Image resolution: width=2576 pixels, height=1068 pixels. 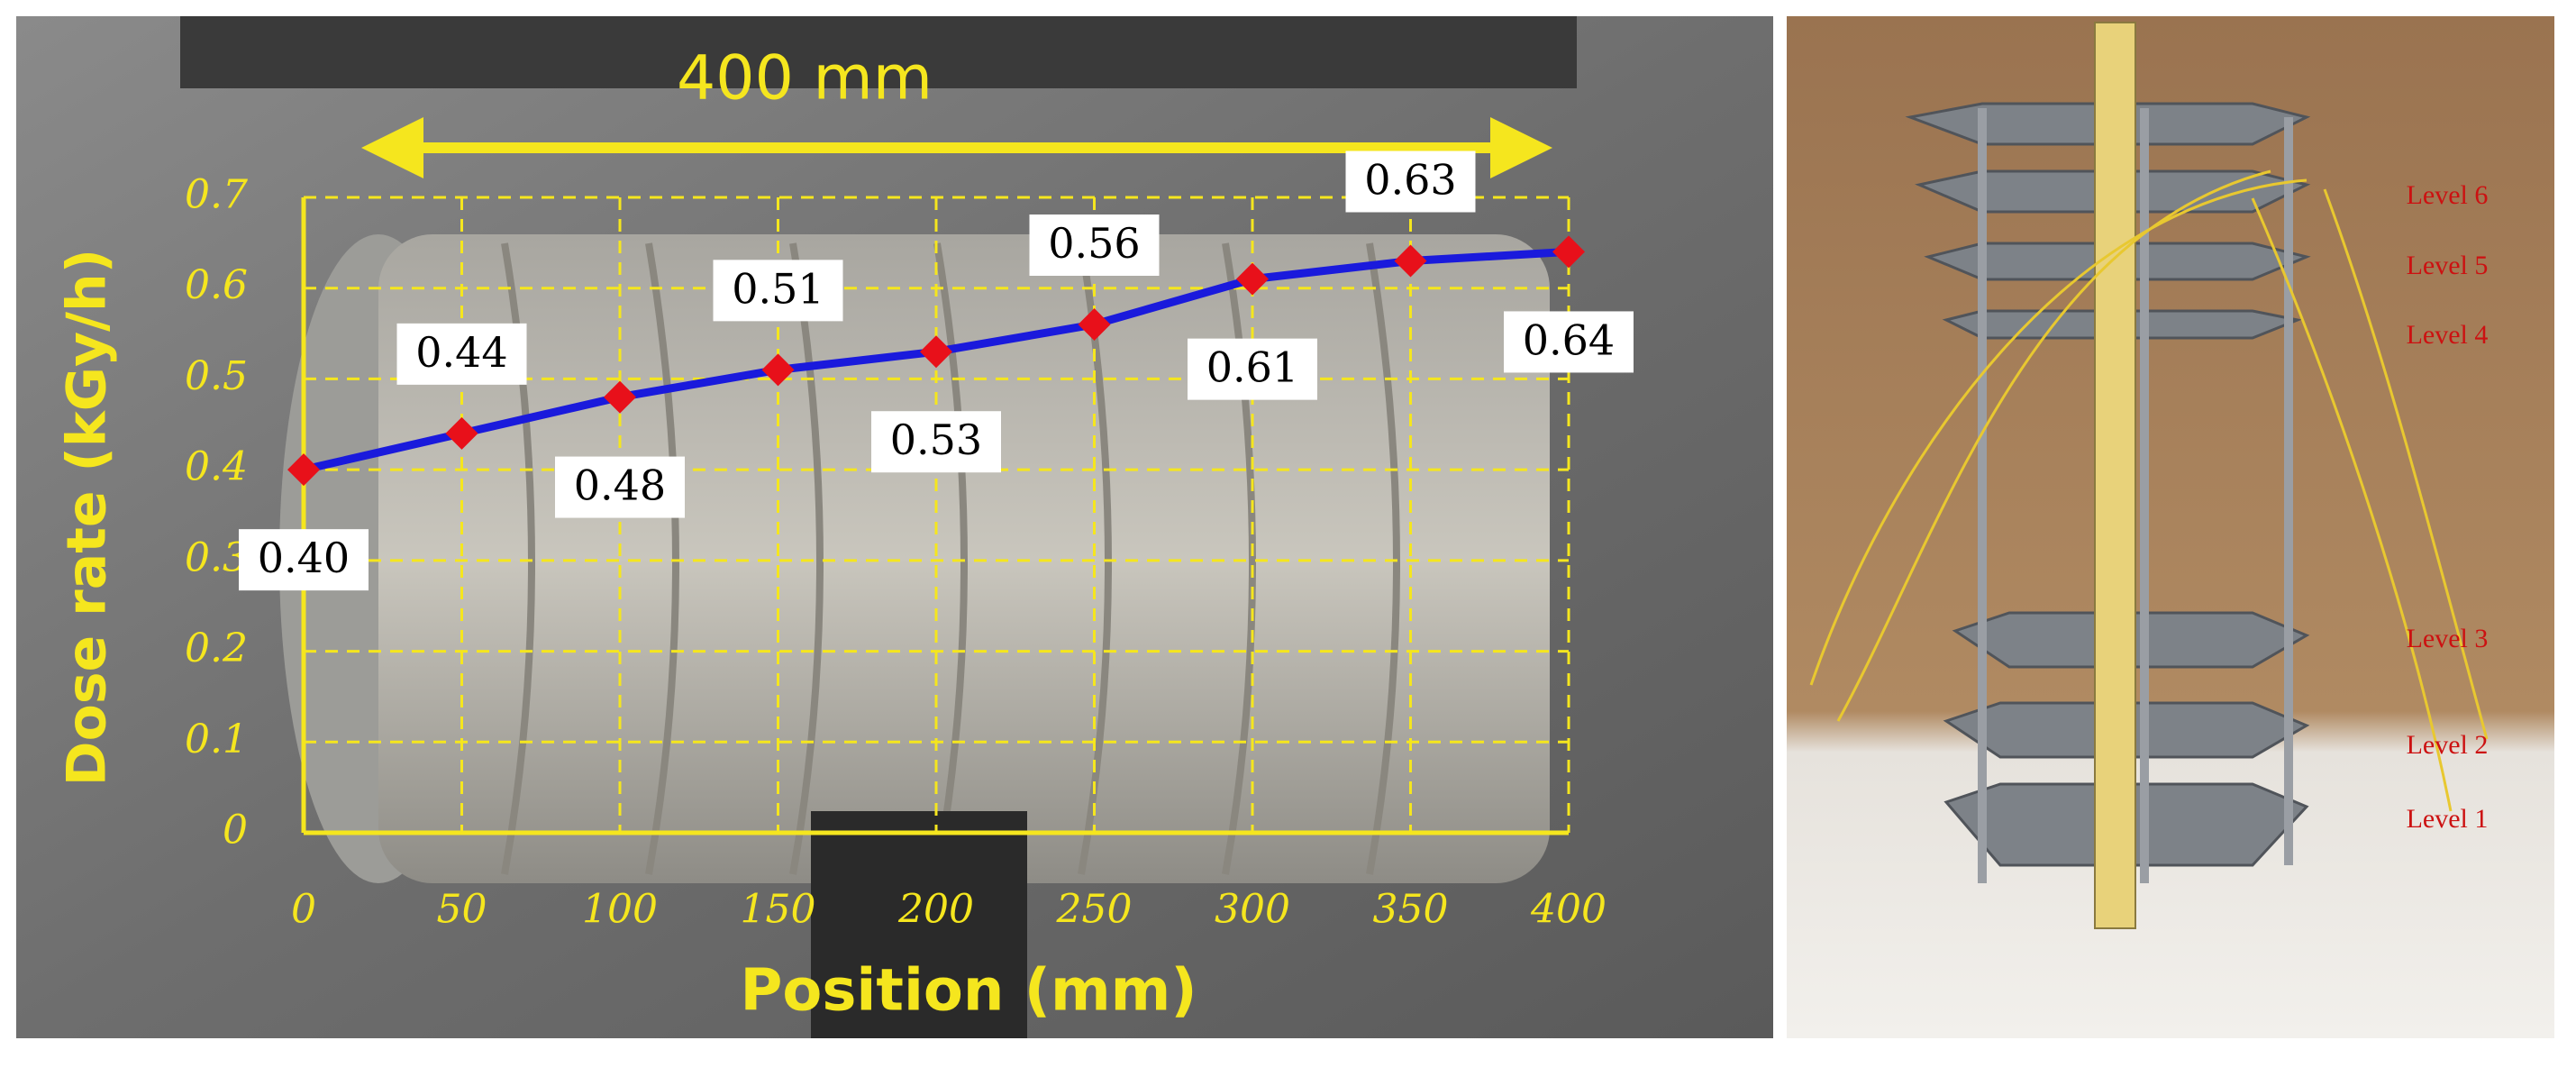 I want to click on x-tick-label: 150, so click(x=778, y=910).